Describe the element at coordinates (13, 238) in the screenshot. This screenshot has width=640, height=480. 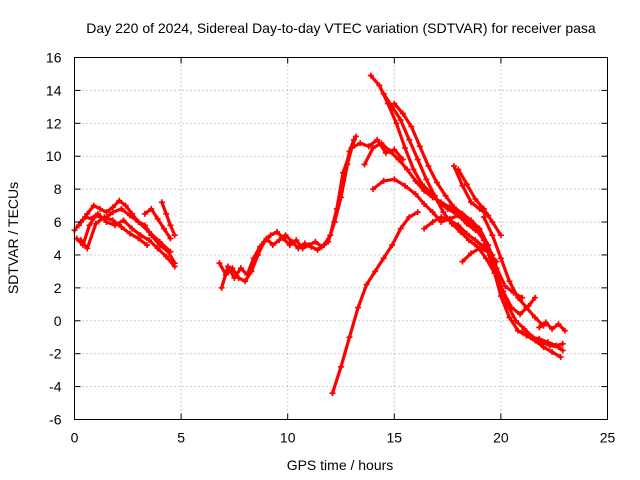
I see `y-axis-label: SDTVAR / TECUs` at that location.